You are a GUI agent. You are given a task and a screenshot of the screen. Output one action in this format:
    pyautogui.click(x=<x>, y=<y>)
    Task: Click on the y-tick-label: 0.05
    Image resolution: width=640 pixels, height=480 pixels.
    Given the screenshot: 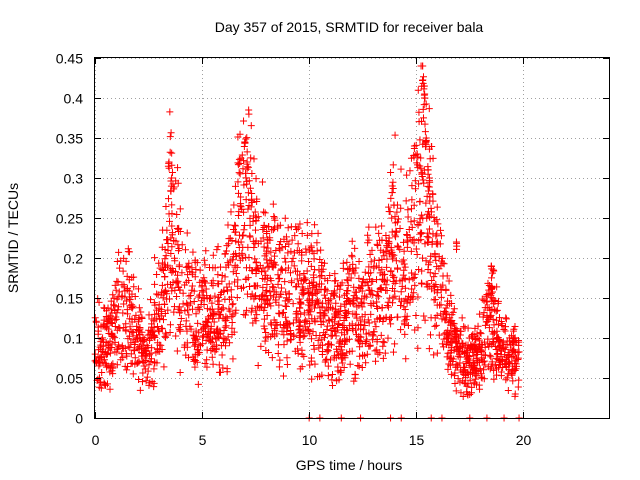 What is the action you would take?
    pyautogui.click(x=69, y=379)
    